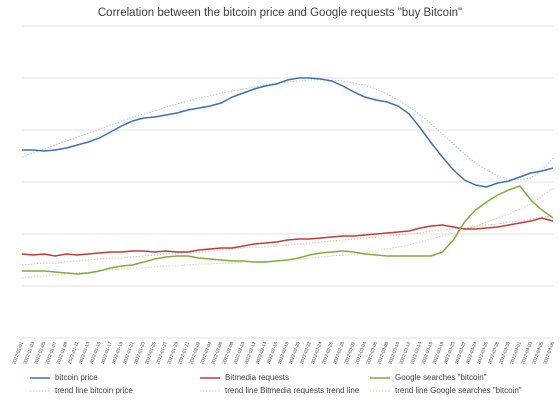  I want to click on legend-label: bitcoin price, so click(76, 377).